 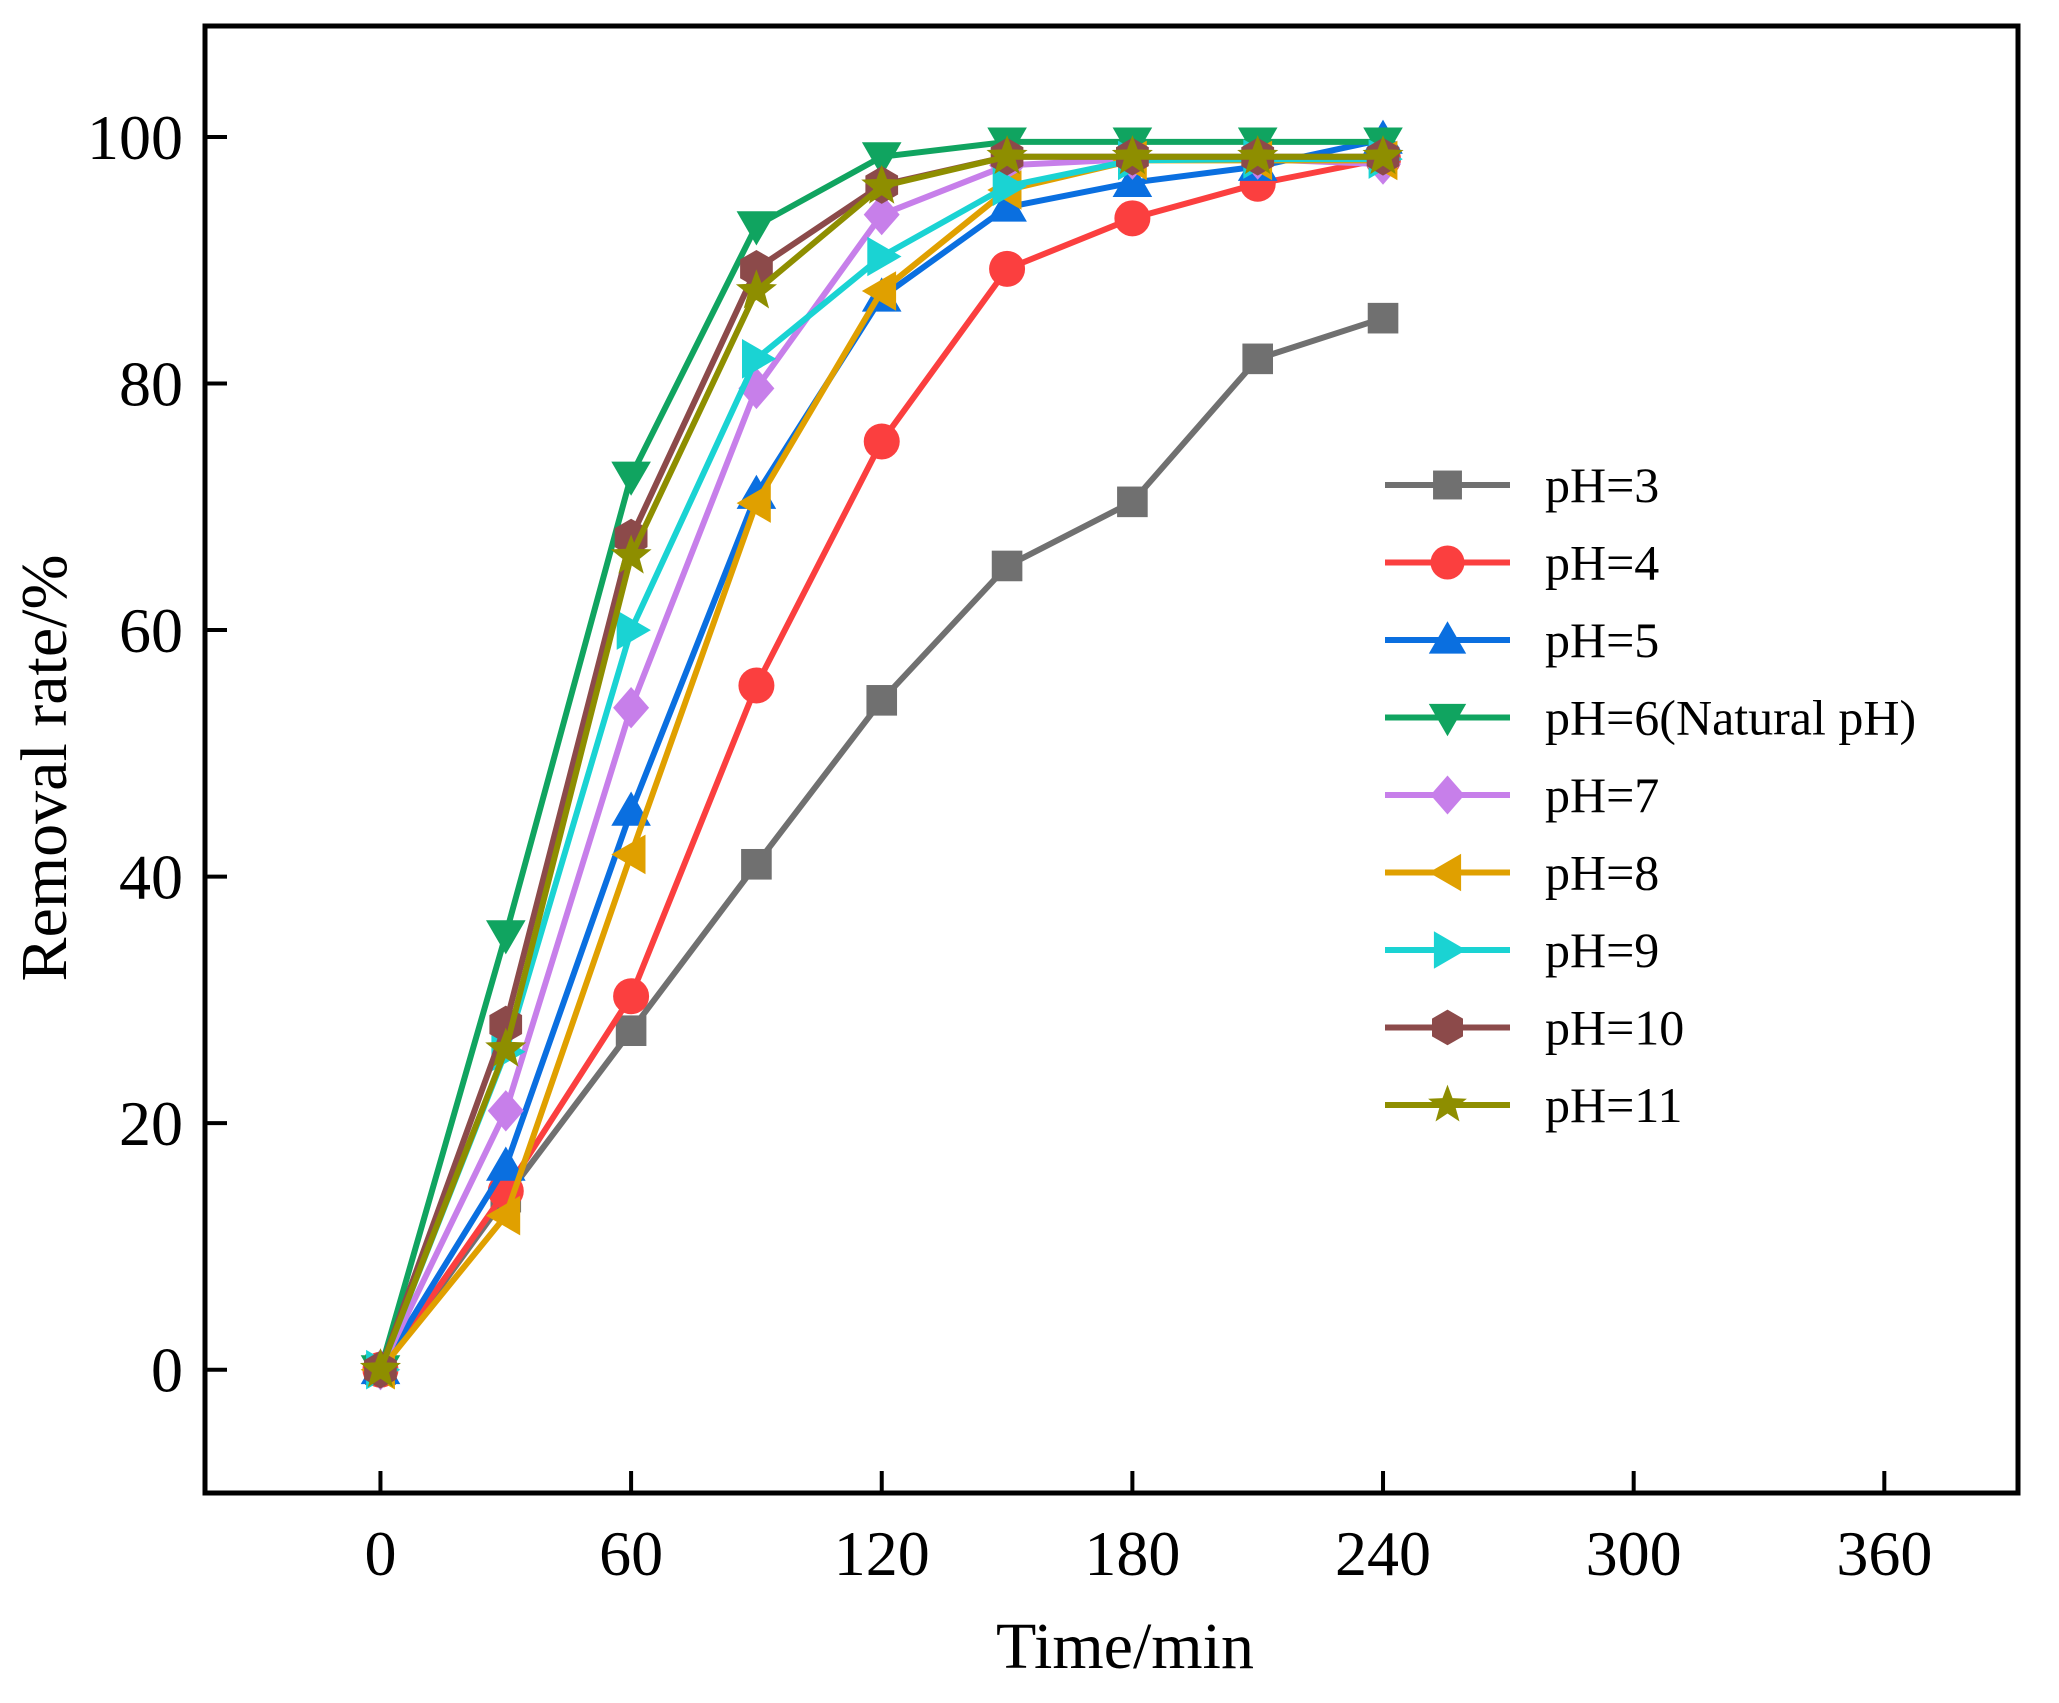 What do you see at coordinates (1522, 795) in the screenshot?
I see `legend-item: pH=7` at bounding box center [1522, 795].